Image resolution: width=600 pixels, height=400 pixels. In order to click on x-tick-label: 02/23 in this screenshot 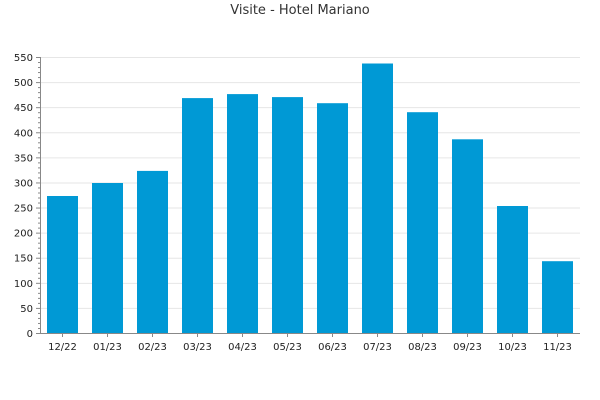, I will do `click(152, 347)`.